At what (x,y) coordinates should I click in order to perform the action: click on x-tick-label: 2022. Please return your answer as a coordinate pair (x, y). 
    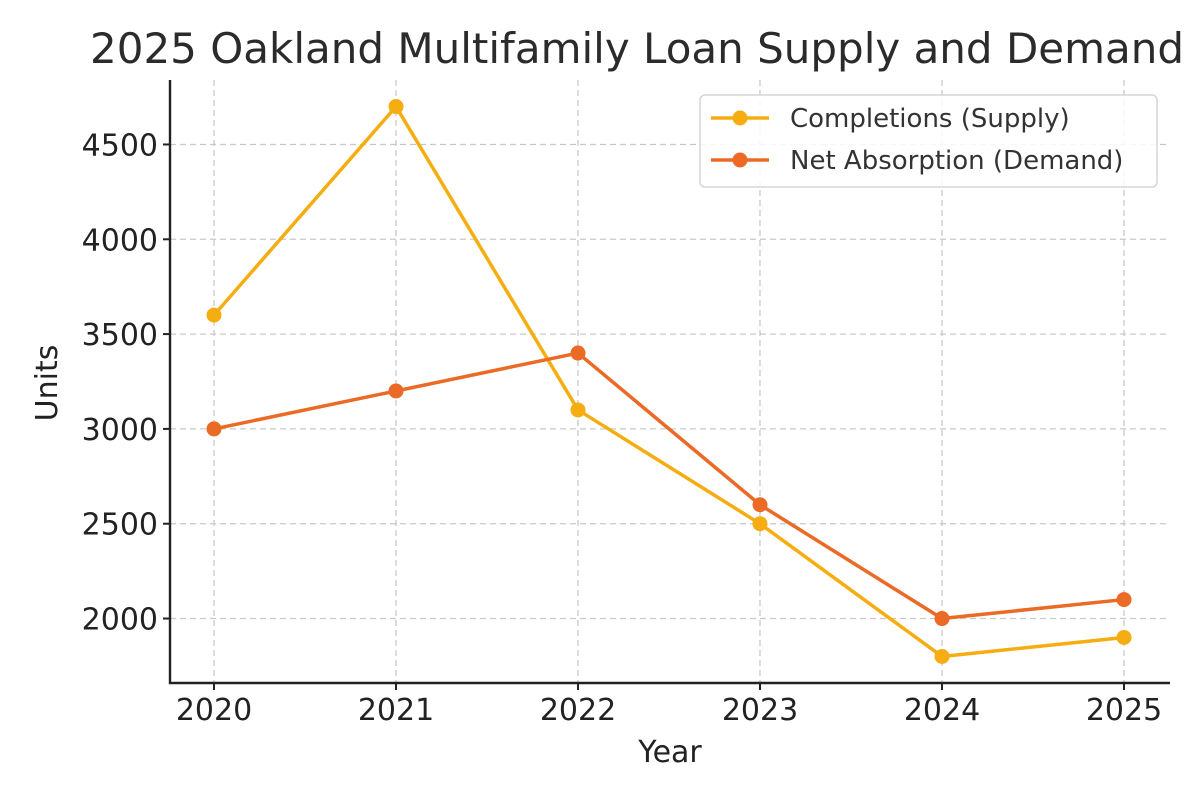
    Looking at the image, I should click on (578, 710).